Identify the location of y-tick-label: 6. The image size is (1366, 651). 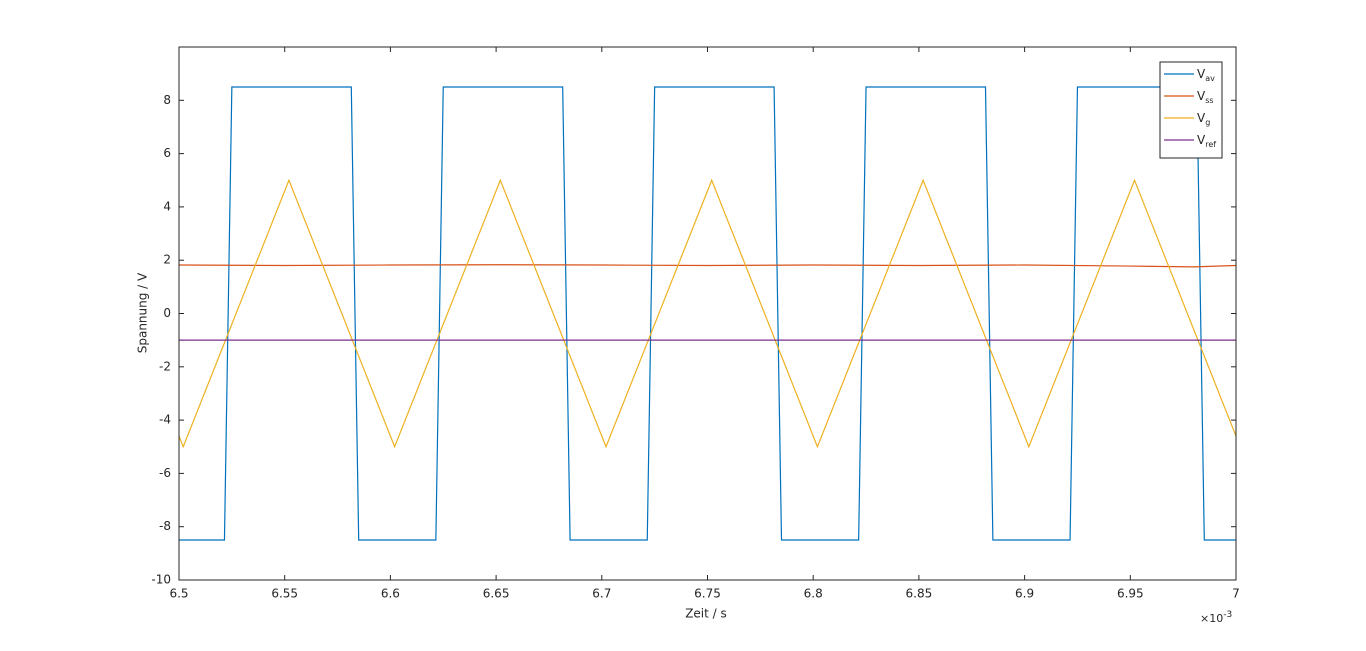
(167, 153).